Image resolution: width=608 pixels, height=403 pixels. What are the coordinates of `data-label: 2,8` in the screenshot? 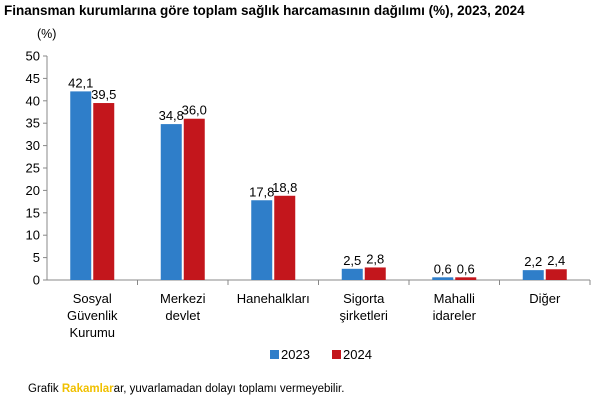 It's located at (375, 258).